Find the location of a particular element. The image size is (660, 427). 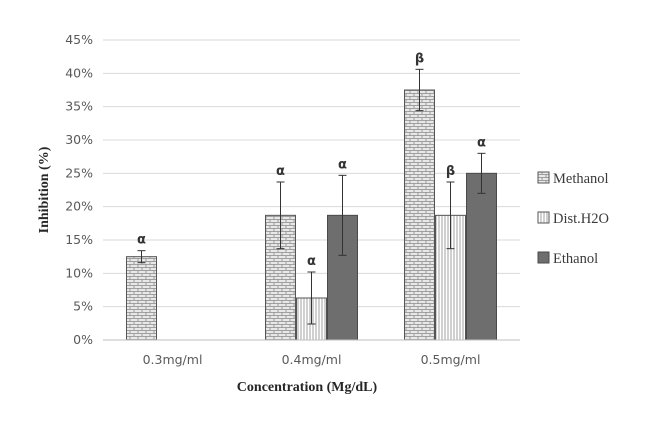

x-tick-label: 0.4mg/ml is located at coordinates (312, 359).